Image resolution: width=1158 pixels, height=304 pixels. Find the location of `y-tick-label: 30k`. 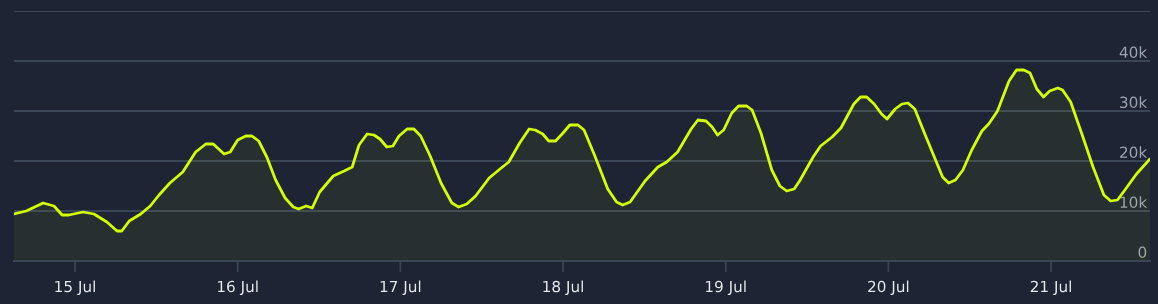

y-tick-label: 30k is located at coordinates (1134, 102).